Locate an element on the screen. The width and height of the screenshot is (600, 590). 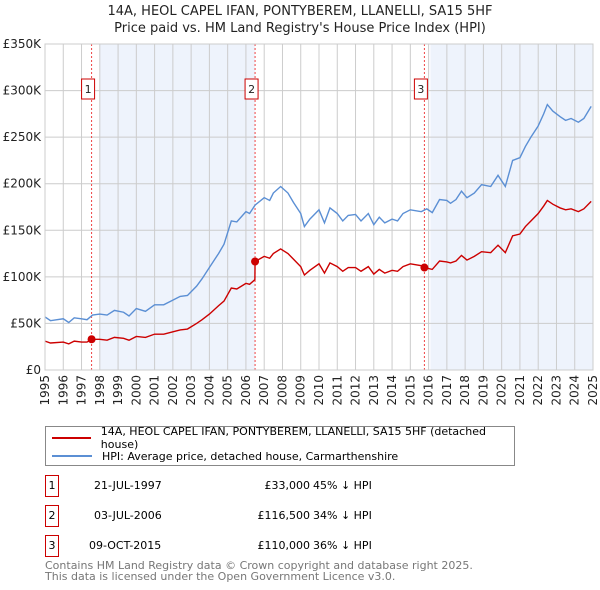
y-tick-label: £100K is located at coordinates (23, 277).